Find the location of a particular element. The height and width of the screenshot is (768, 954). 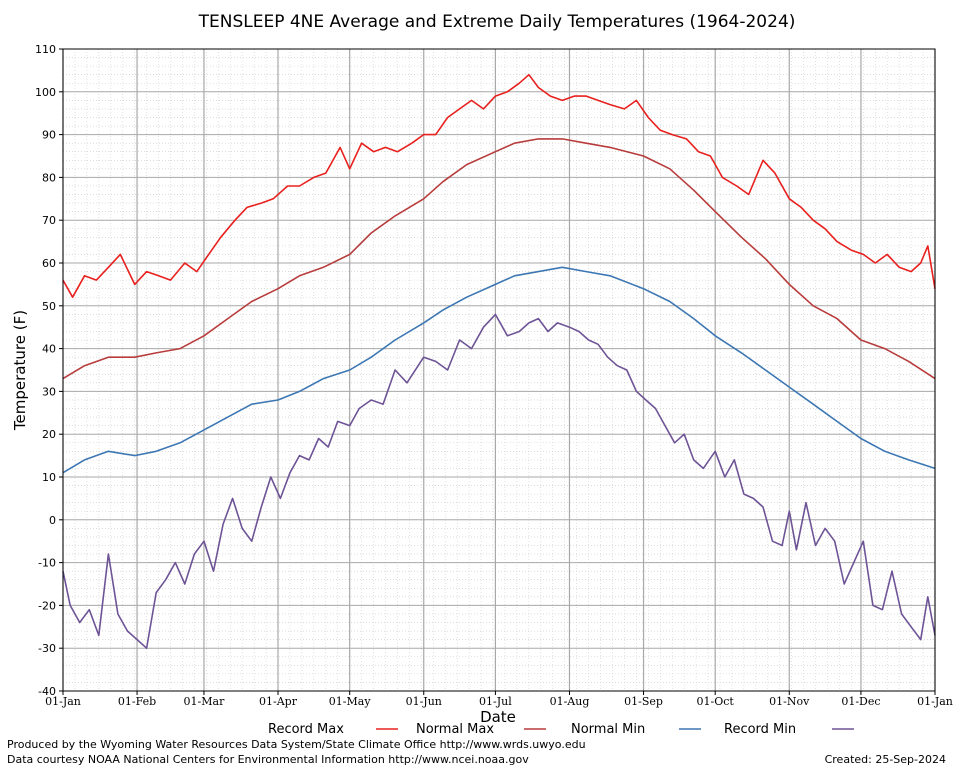

y-tick-label: -40 is located at coordinates (47, 691).